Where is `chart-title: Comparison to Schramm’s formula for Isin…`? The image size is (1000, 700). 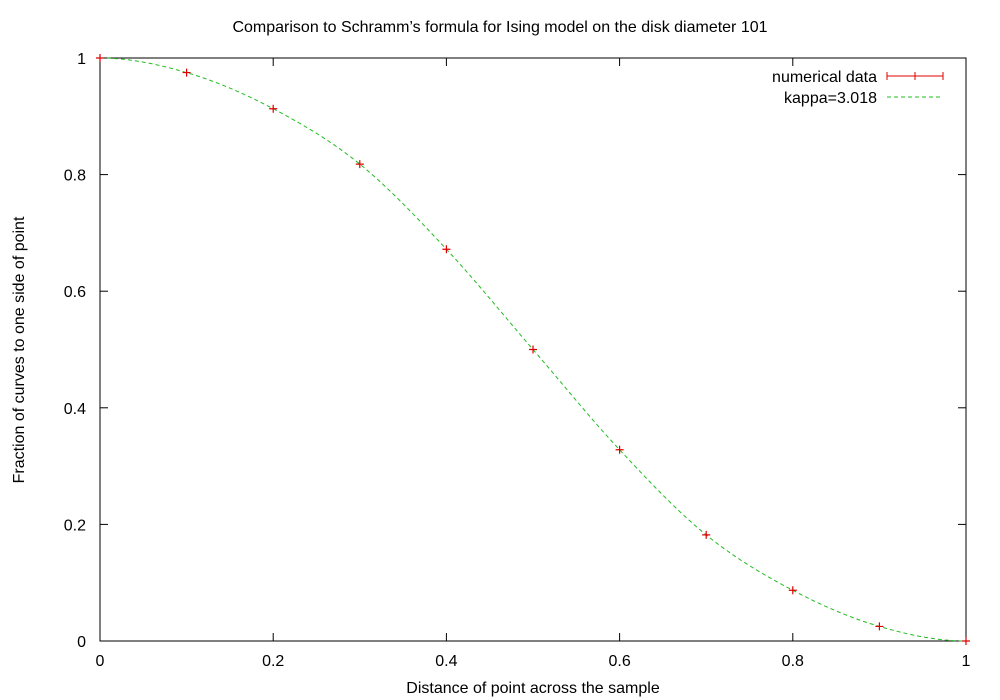
chart-title: Comparison to Schramm’s formula for Isin… is located at coordinates (500, 27).